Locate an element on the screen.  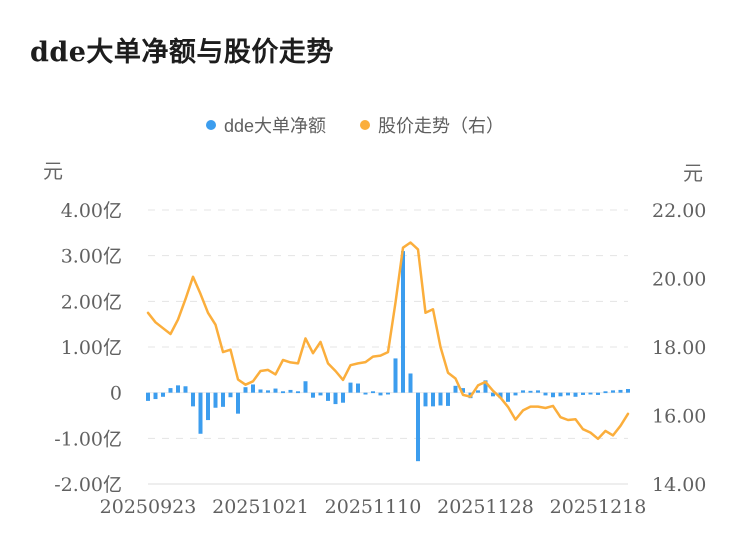
left-axis-tick-label: -1.00亿 is located at coordinates (88, 439).